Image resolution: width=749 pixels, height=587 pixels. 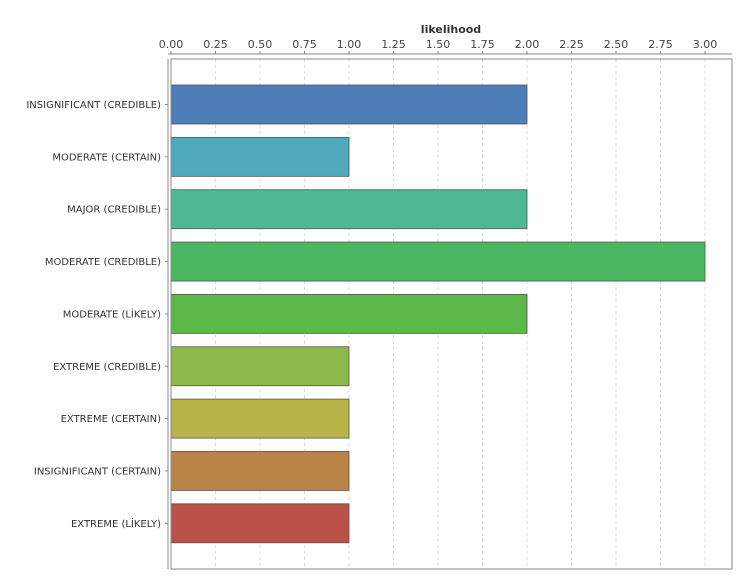 What do you see at coordinates (215, 44) in the screenshot?
I see `x-tick-label: 0.25` at bounding box center [215, 44].